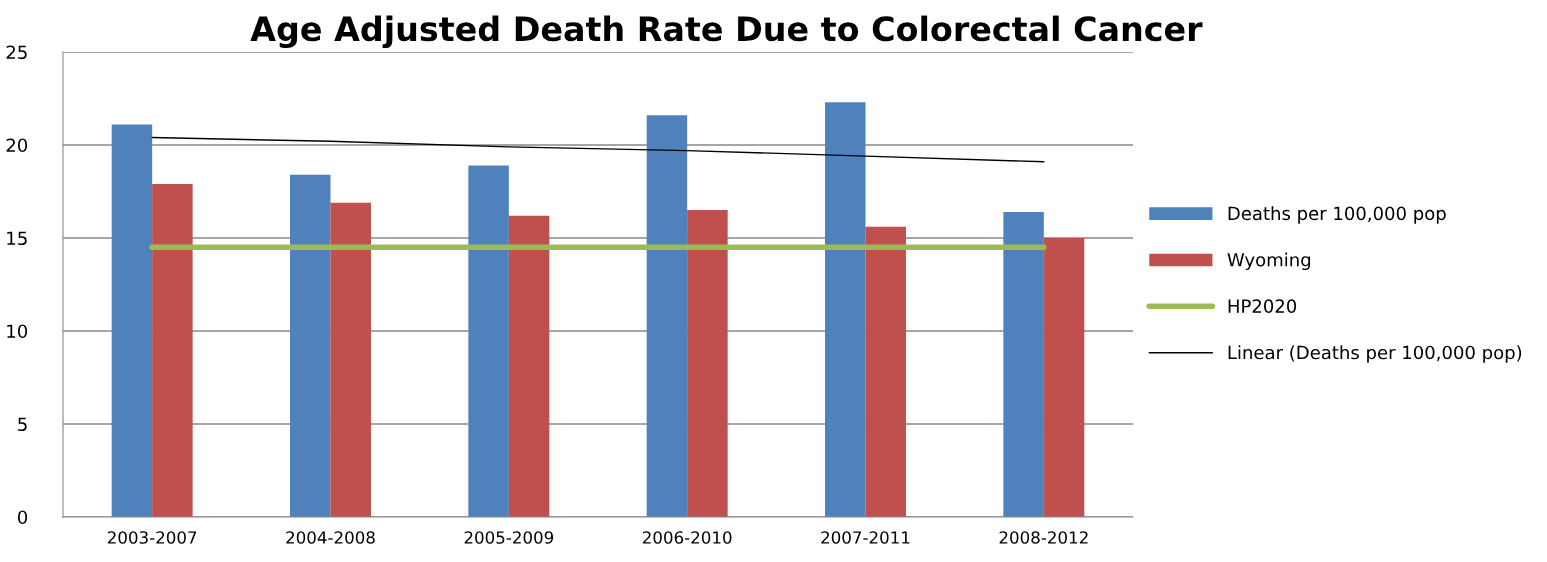 This screenshot has width=1547, height=562. Describe the element at coordinates (17, 331) in the screenshot. I see `y-tick-label: 10` at that location.